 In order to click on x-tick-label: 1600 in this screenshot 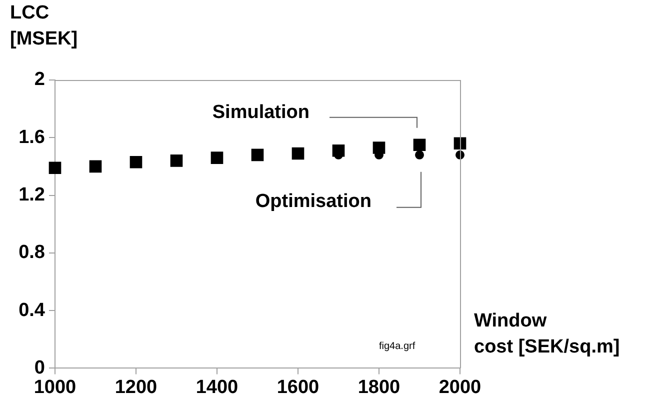, I will do `click(298, 387)`.